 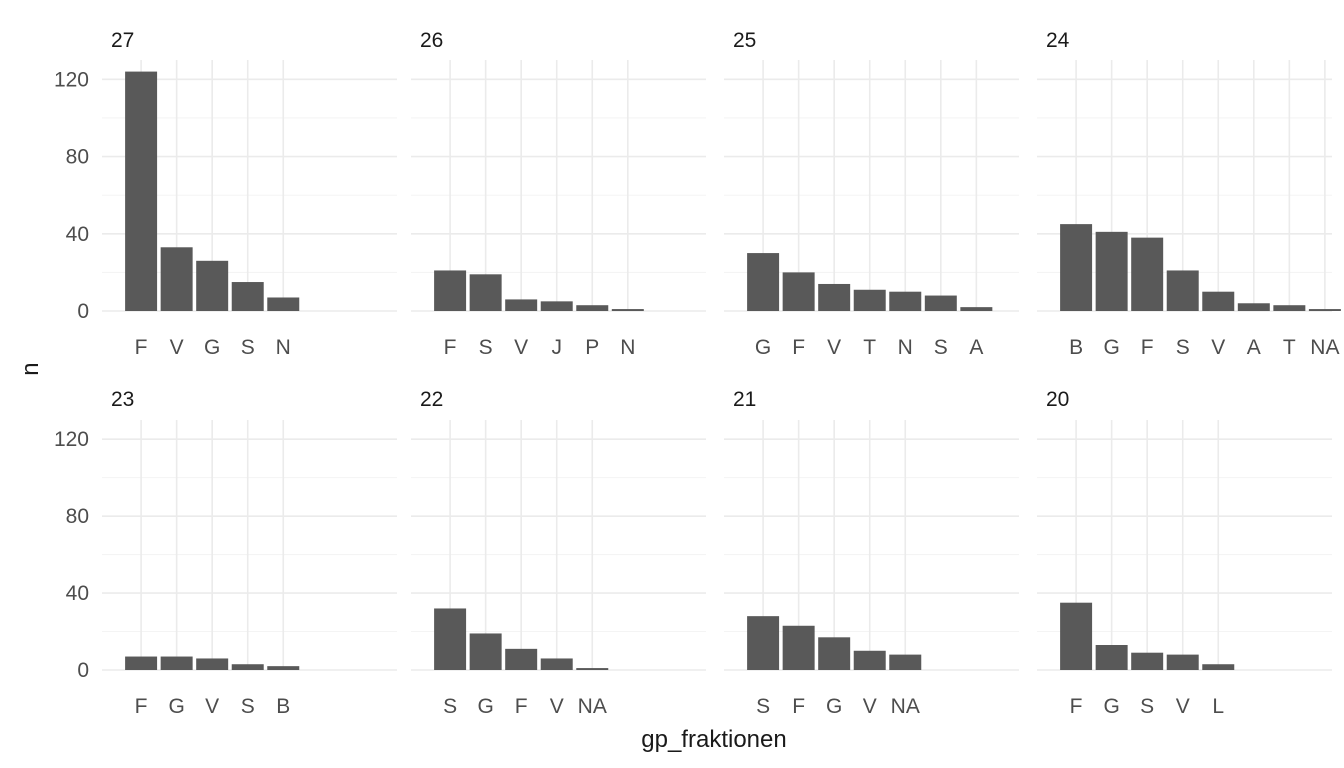 What do you see at coordinates (431, 40) in the screenshot?
I see `facet-title: 26` at bounding box center [431, 40].